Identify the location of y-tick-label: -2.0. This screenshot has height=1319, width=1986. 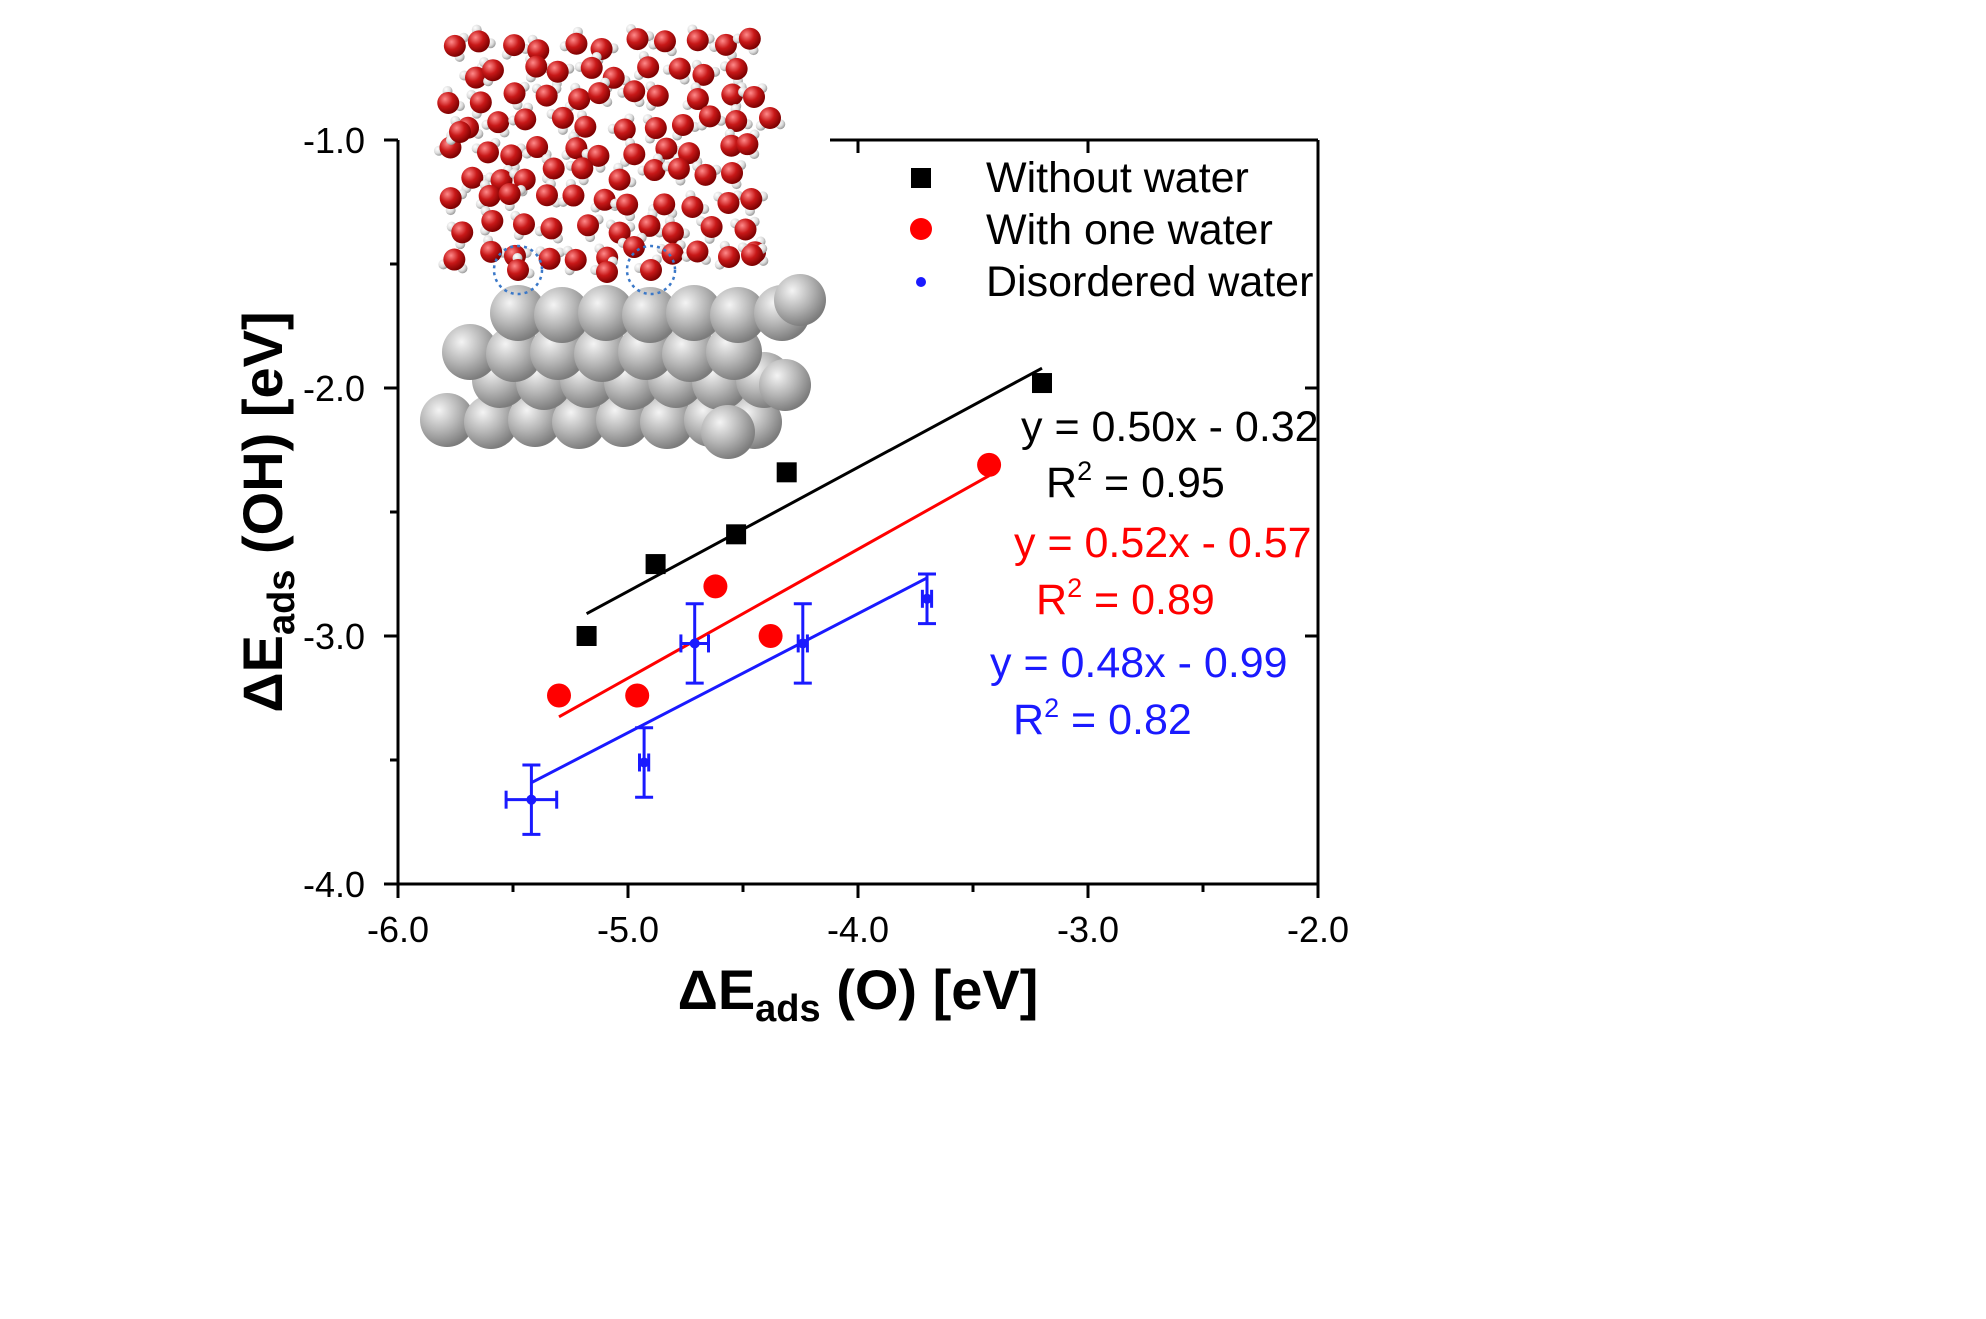
(334, 388).